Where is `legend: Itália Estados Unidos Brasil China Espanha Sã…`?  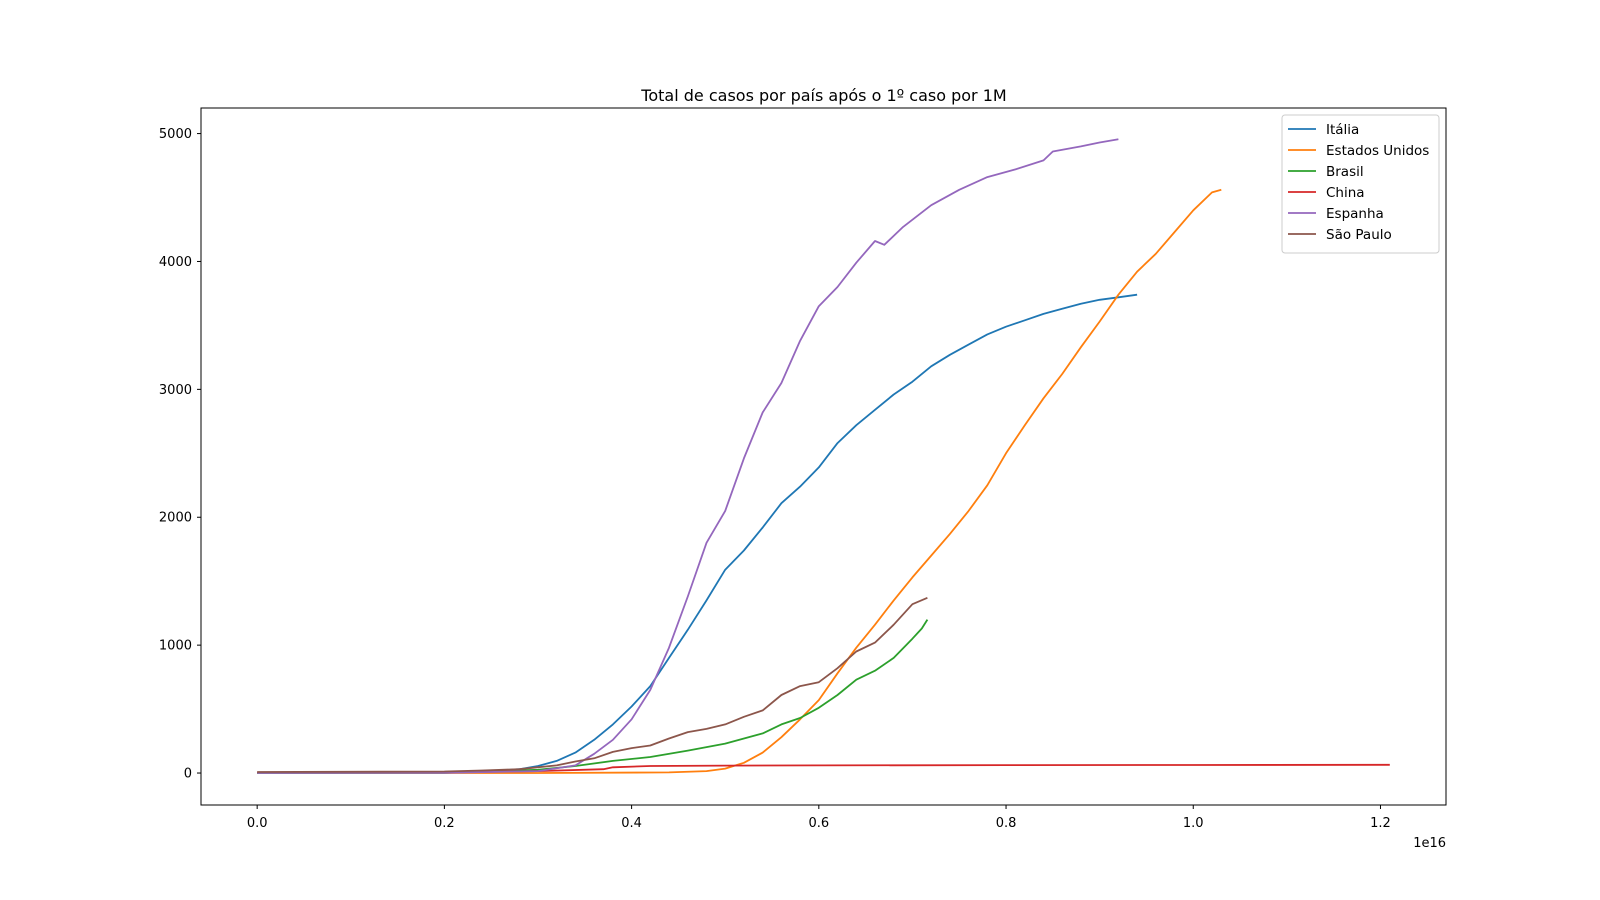 legend: Itália Estados Unidos Brasil China Espanha Sã… is located at coordinates (1360, 184).